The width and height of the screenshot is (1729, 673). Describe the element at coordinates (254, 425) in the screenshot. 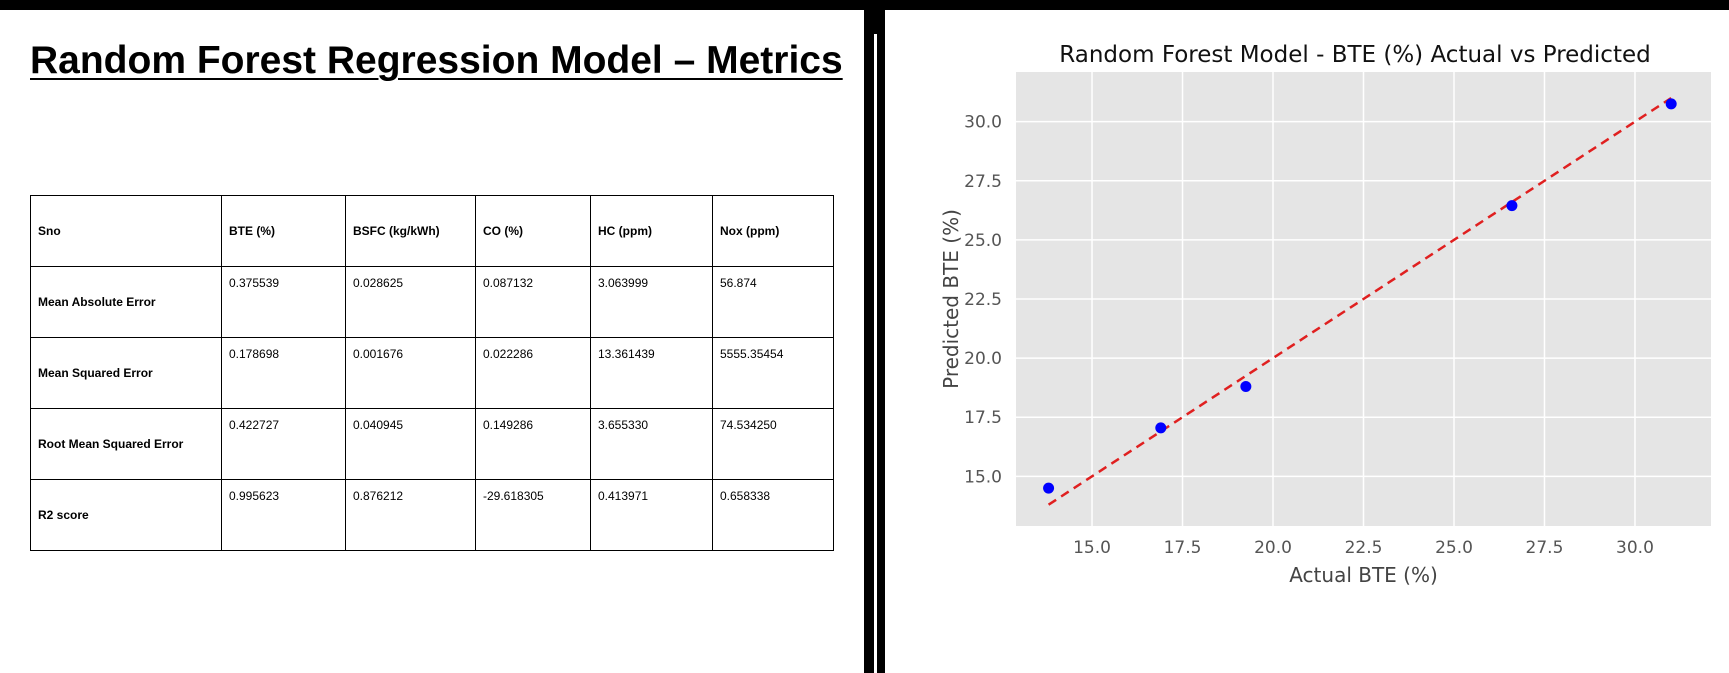

I see `cell-value: 0.422727` at that location.